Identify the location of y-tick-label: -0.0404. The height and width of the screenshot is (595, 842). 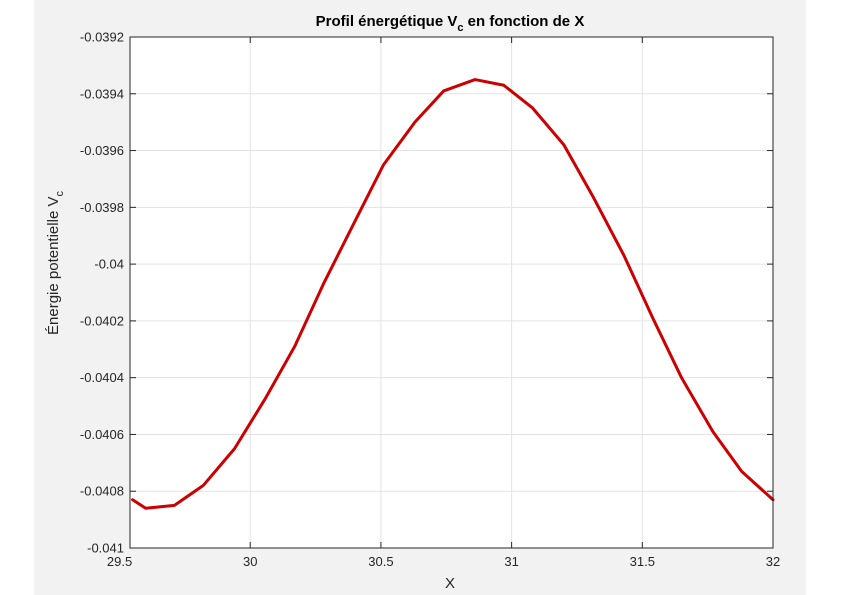
(102, 377).